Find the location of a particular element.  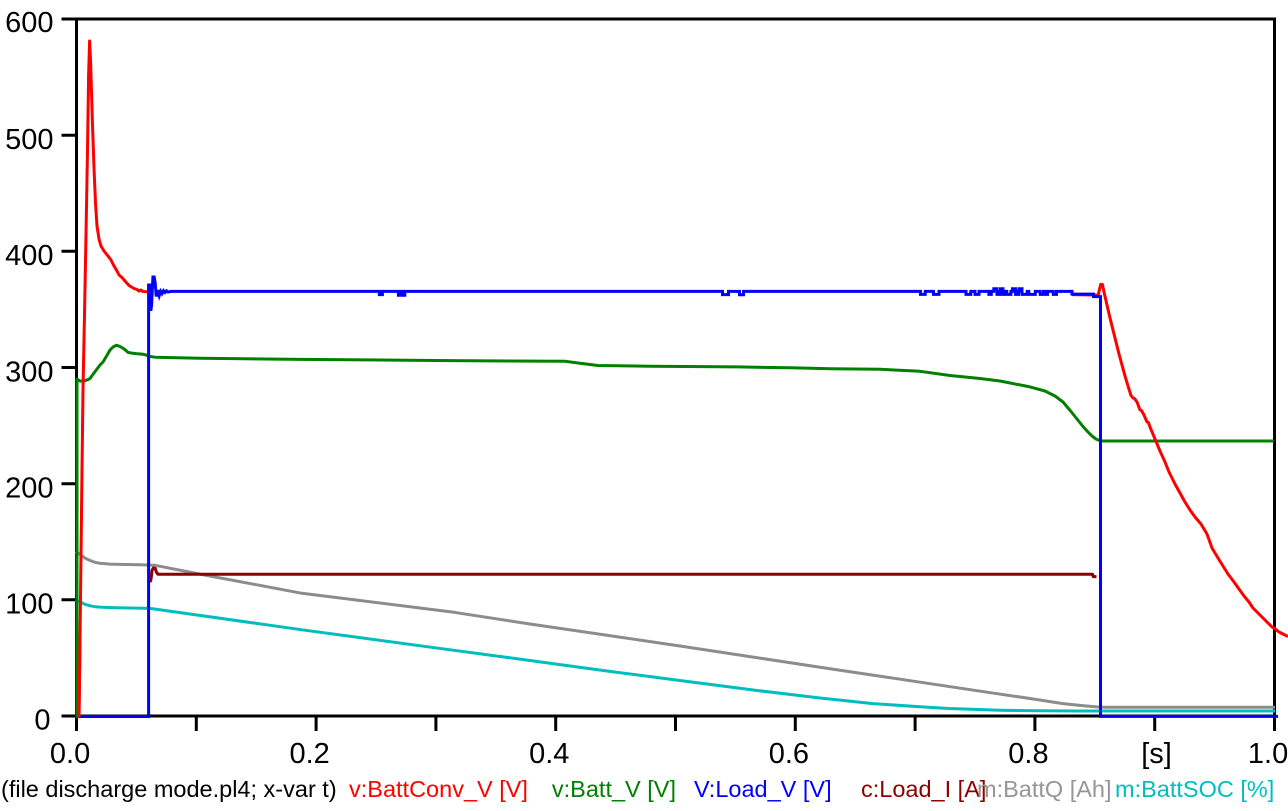

svg-text: 0.2 is located at coordinates (310, 754).